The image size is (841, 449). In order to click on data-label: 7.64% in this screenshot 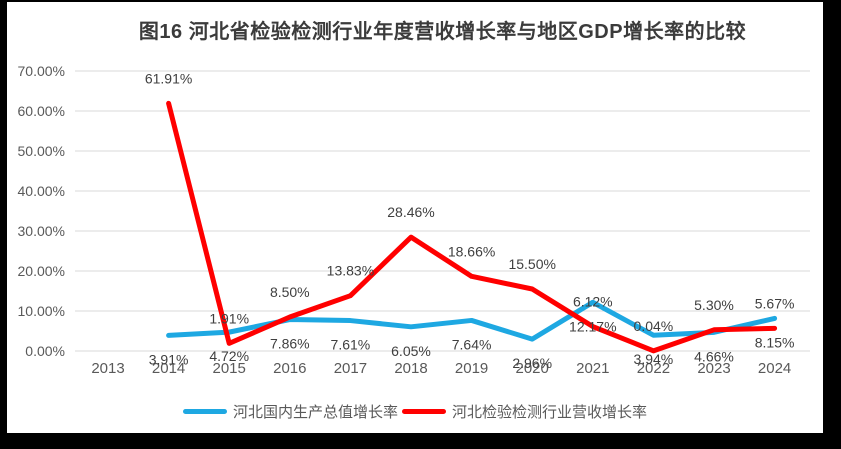, I will do `click(472, 344)`.